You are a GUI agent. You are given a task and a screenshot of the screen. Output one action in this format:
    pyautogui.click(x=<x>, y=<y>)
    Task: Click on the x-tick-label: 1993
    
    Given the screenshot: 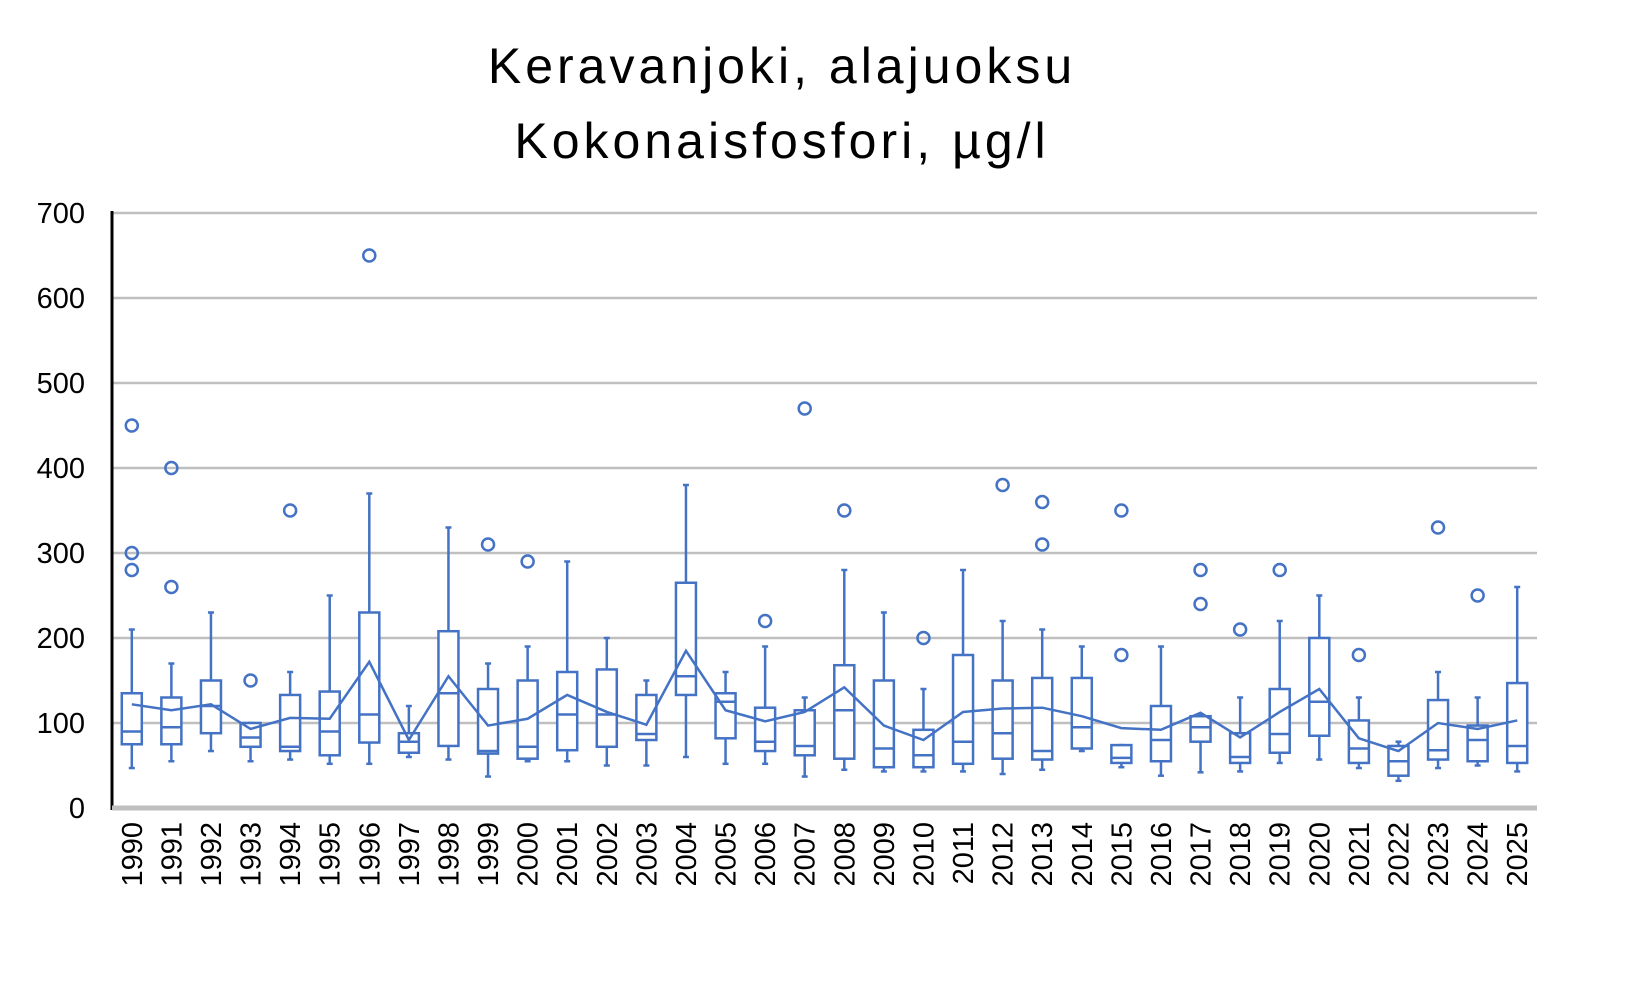 What is the action you would take?
    pyautogui.click(x=252, y=854)
    